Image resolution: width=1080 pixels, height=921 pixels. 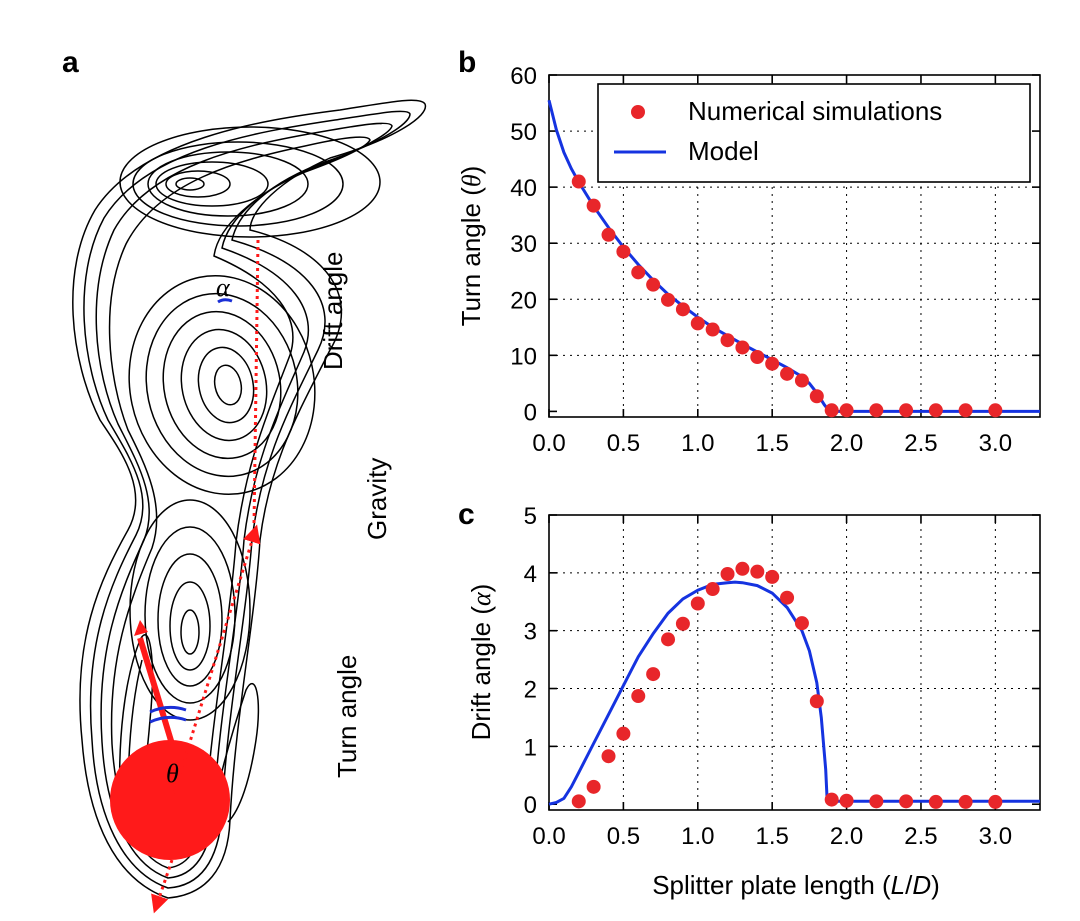 What do you see at coordinates (794, 693) in the screenshot?
I see `chart-c-model-line` at bounding box center [794, 693].